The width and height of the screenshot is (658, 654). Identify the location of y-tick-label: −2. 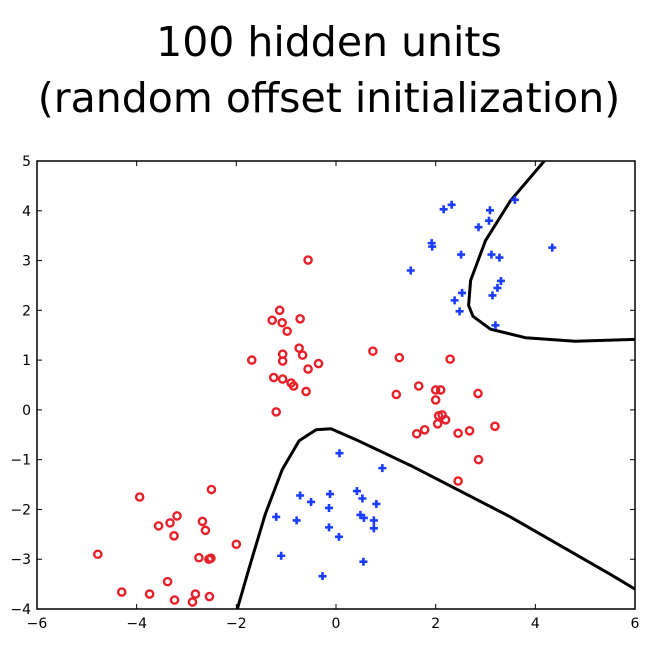
(20, 510).